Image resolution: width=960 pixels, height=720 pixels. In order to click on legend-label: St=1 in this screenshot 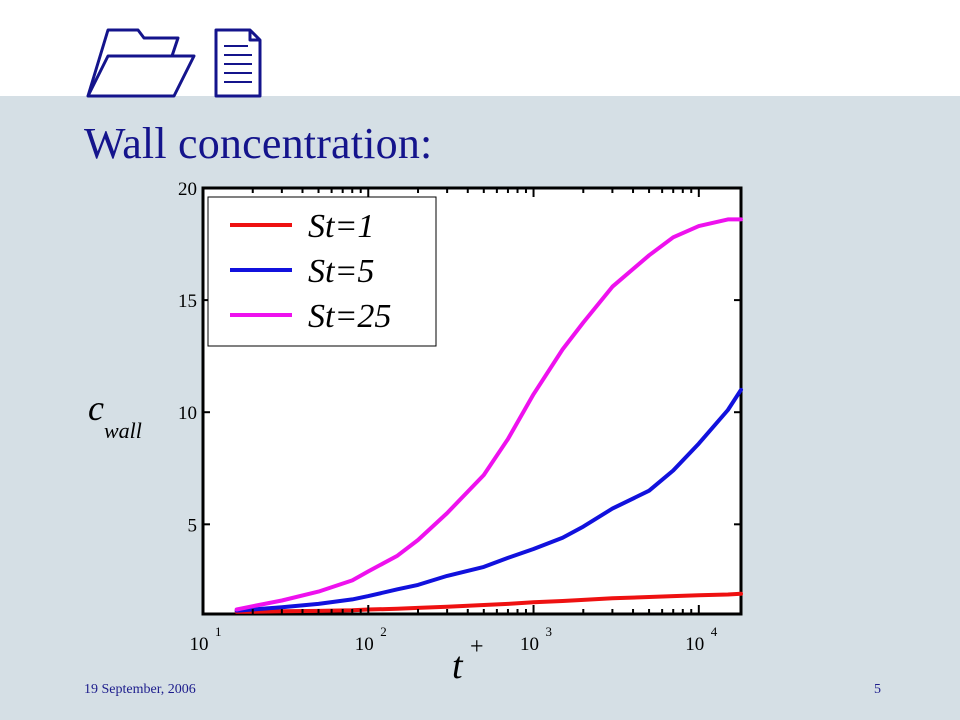, I will do `click(341, 226)`.